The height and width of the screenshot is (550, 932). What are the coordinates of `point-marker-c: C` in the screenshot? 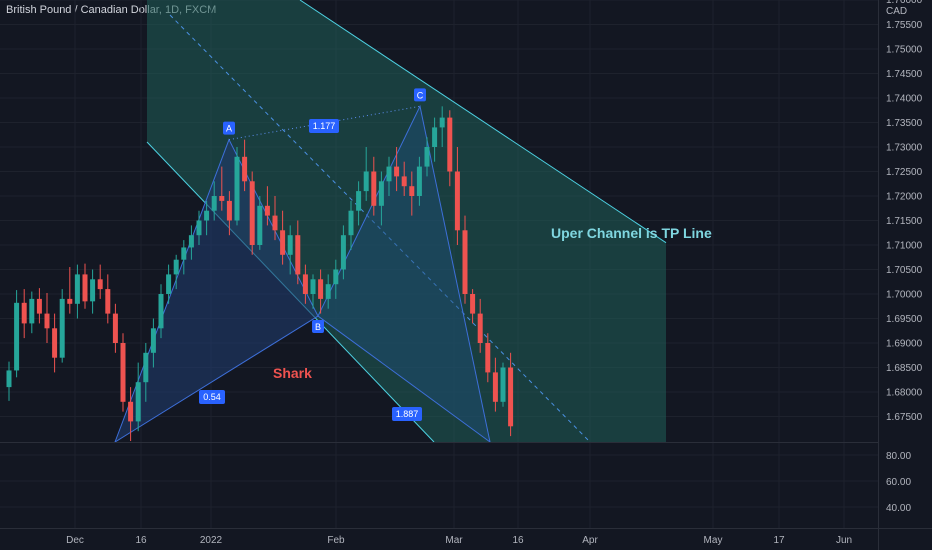 It's located at (420, 95).